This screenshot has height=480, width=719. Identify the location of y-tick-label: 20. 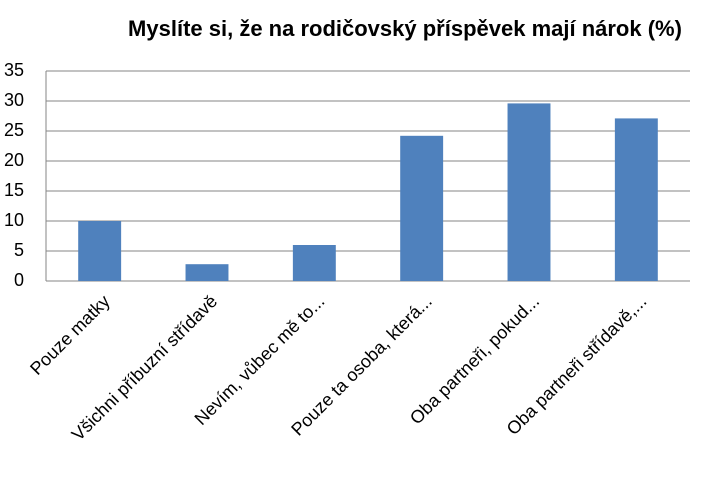
(14, 160).